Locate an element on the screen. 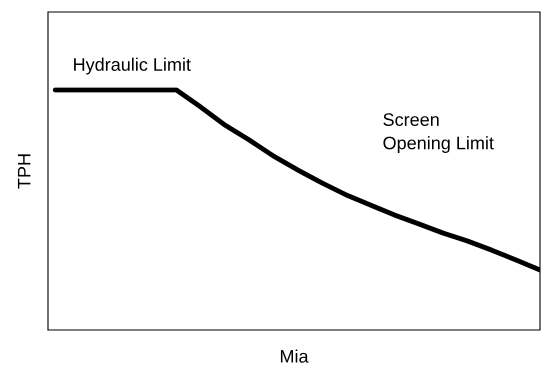 Image resolution: width=550 pixels, height=389 pixels. y-axis-title: TPH is located at coordinates (24, 171).